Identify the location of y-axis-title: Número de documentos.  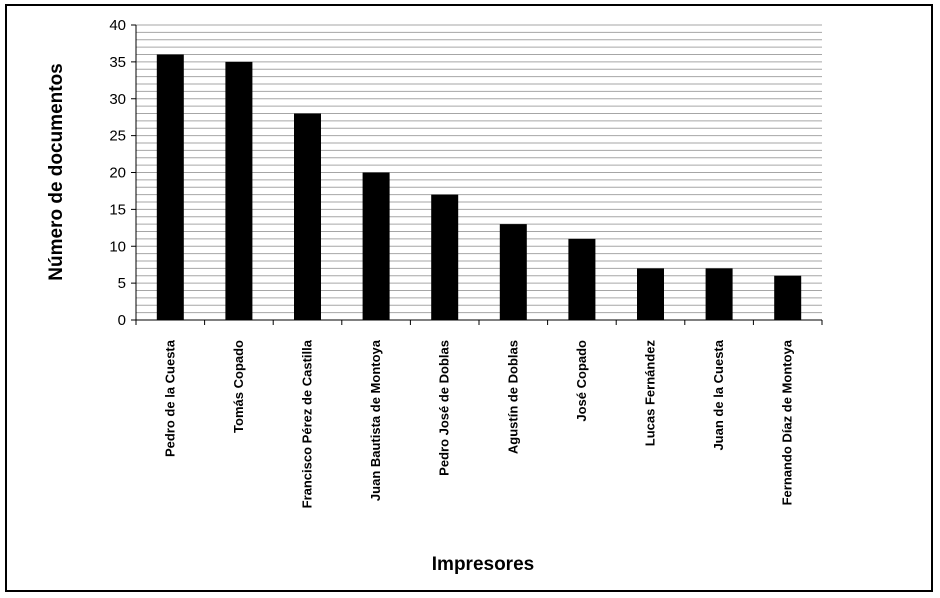
(56, 171).